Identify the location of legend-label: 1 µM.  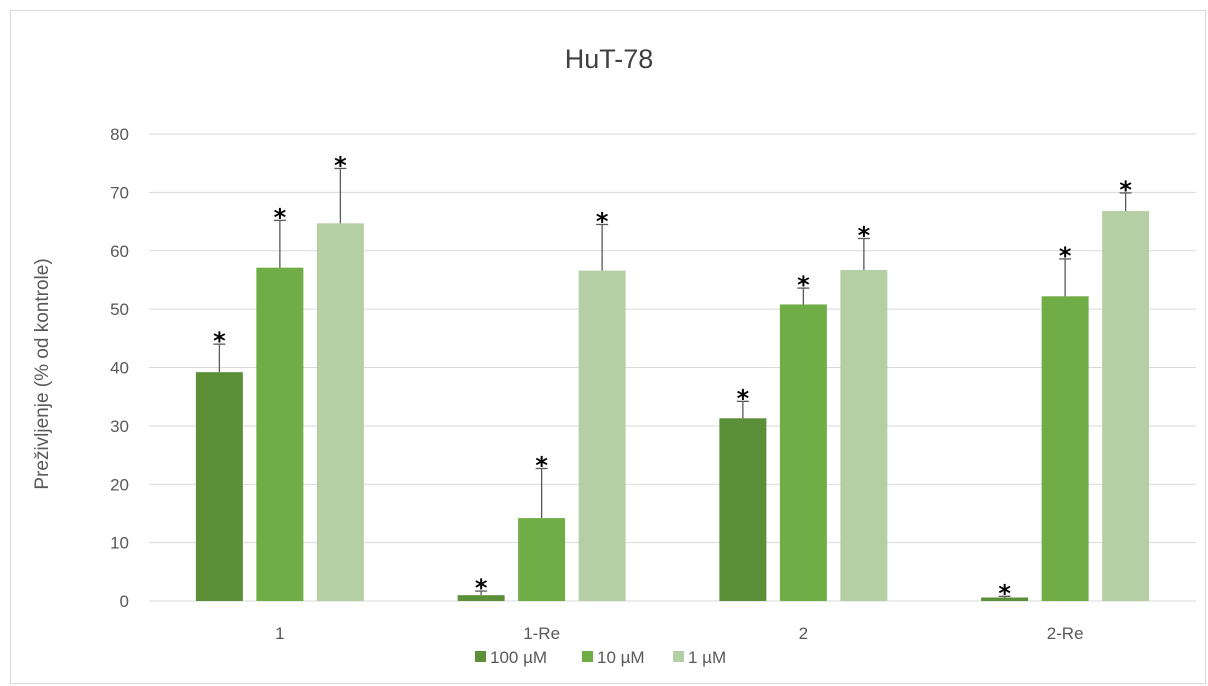
(707, 657).